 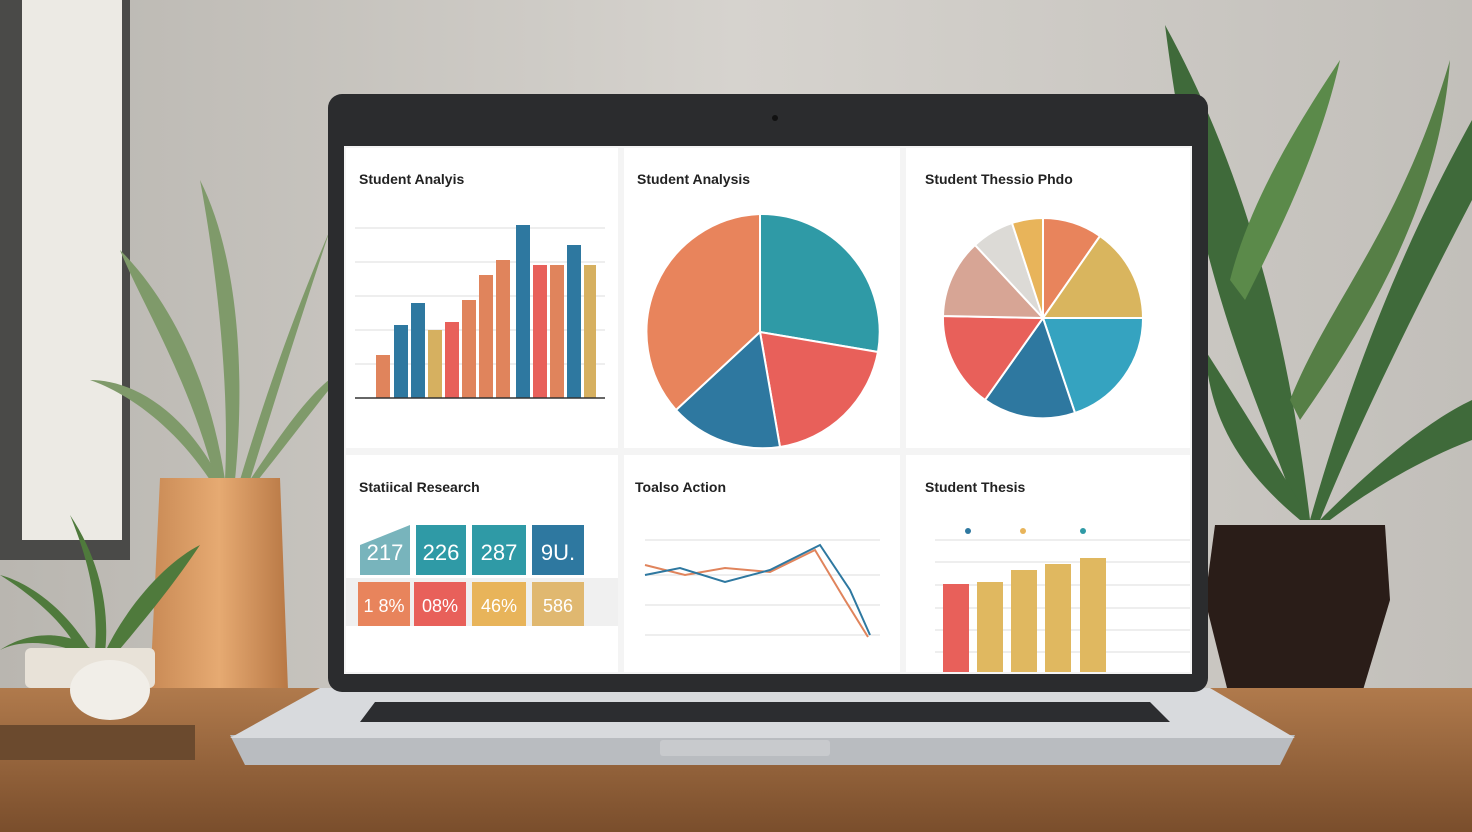 I want to click on vase, so click(x=219, y=584).